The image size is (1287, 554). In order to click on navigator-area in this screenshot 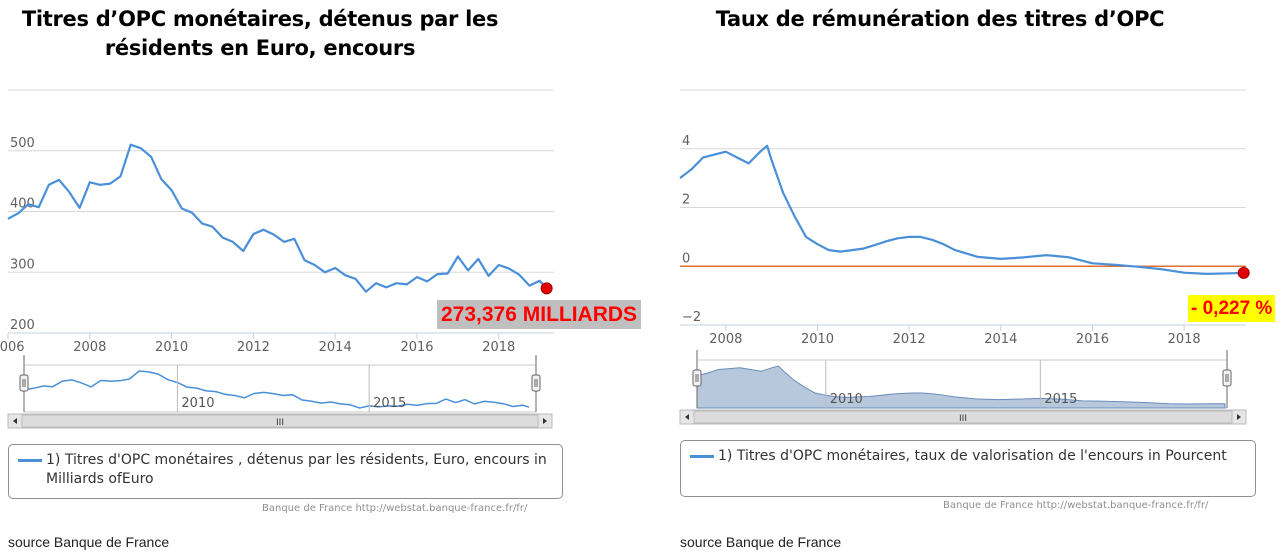, I will do `click(961, 387)`.